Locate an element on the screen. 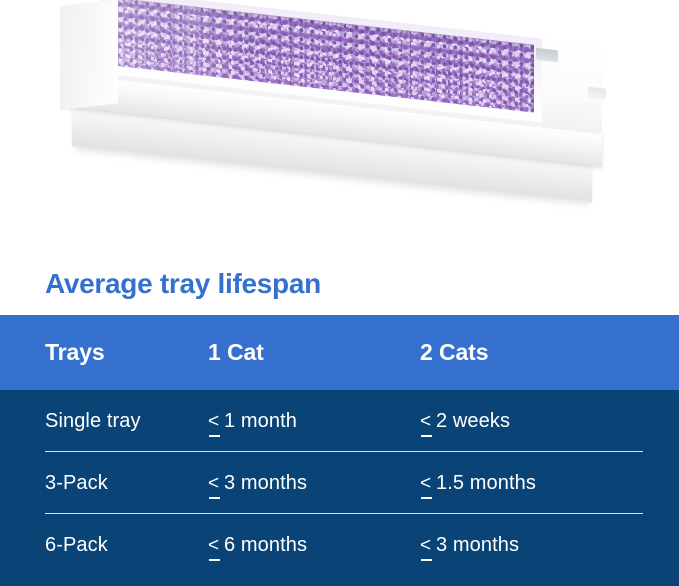  cell-trays: 3-Pack is located at coordinates (76, 482).